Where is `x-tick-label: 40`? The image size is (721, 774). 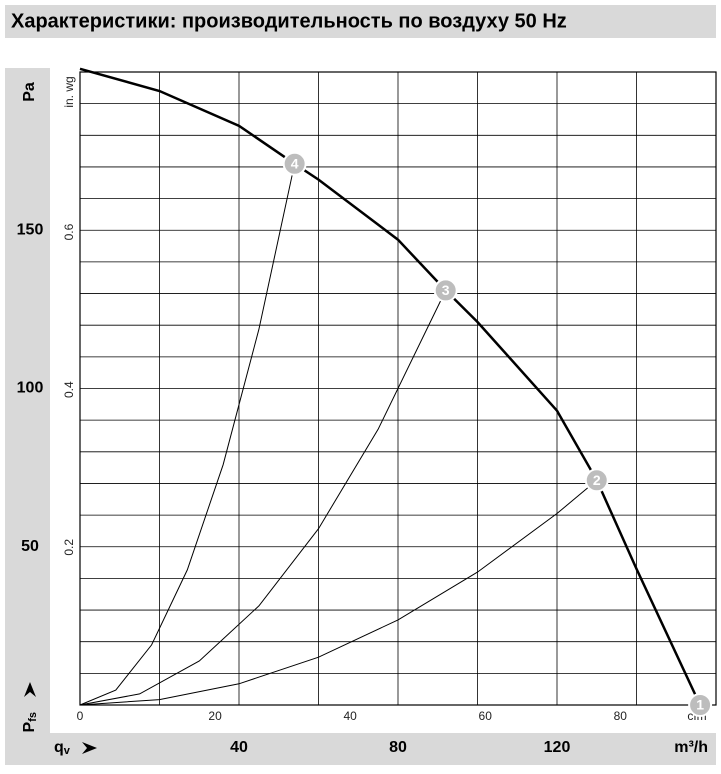 x-tick-label: 40 is located at coordinates (239, 747).